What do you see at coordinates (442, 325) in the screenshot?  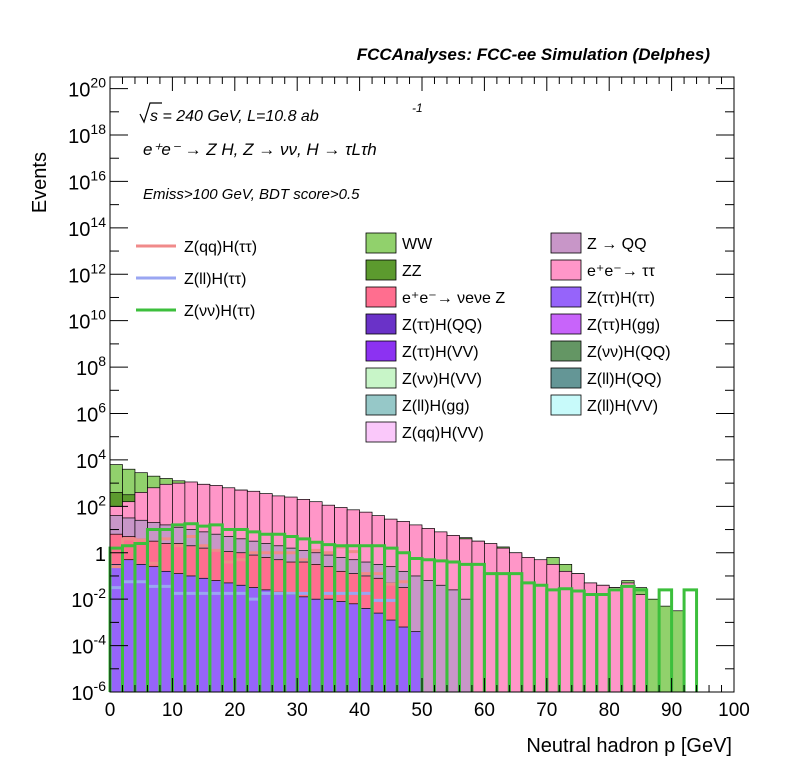 I see `legend-label: Z(ττ)H(QQ)` at bounding box center [442, 325].